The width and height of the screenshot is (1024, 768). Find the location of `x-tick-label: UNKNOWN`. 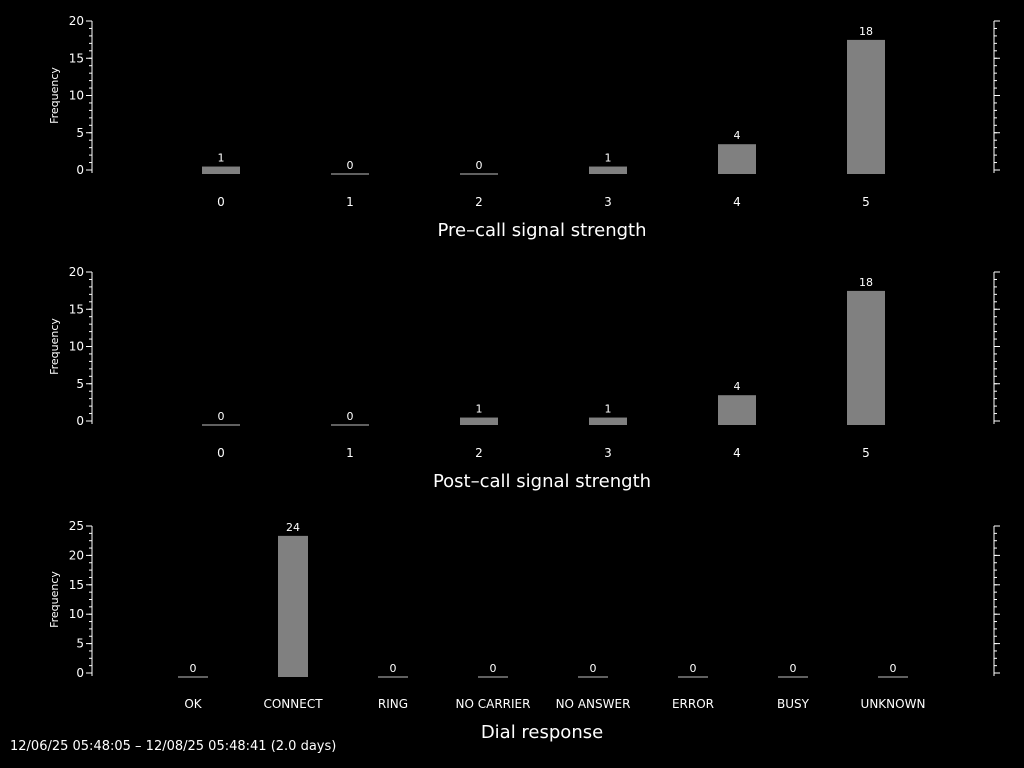

x-tick-label: UNKNOWN is located at coordinates (893, 704).